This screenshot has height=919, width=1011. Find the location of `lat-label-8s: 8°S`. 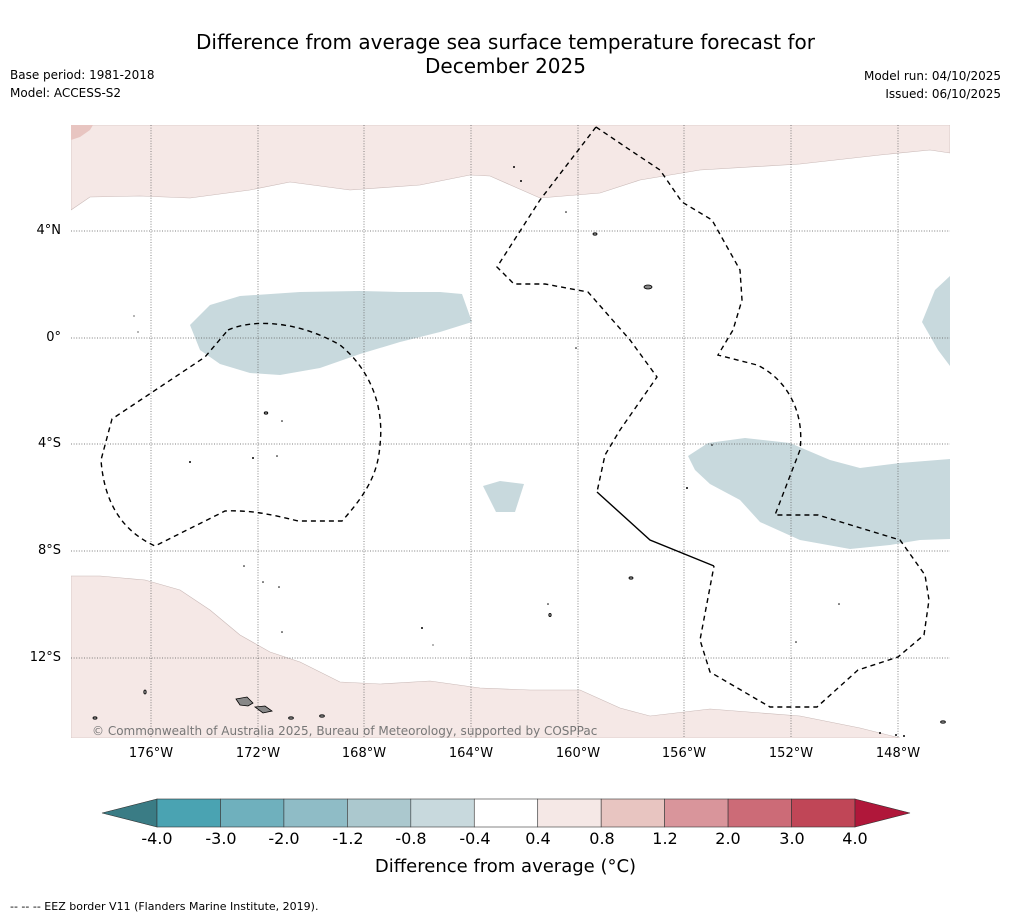

lat-label-8s: 8°S is located at coordinates (49, 550).